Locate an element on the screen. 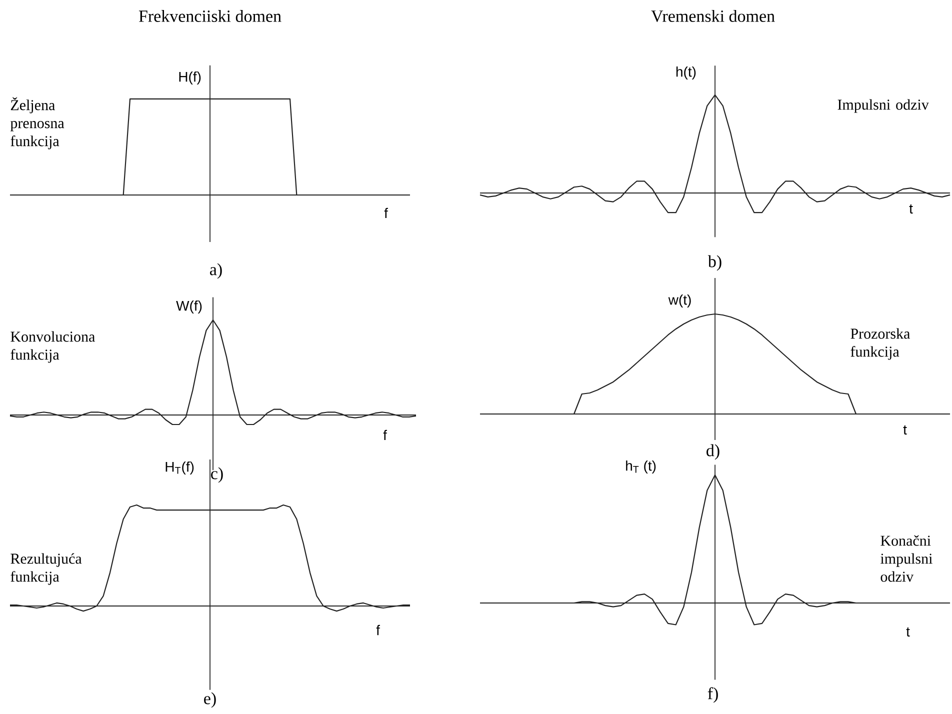 This screenshot has height=714, width=952. text: a) is located at coordinates (216, 271).